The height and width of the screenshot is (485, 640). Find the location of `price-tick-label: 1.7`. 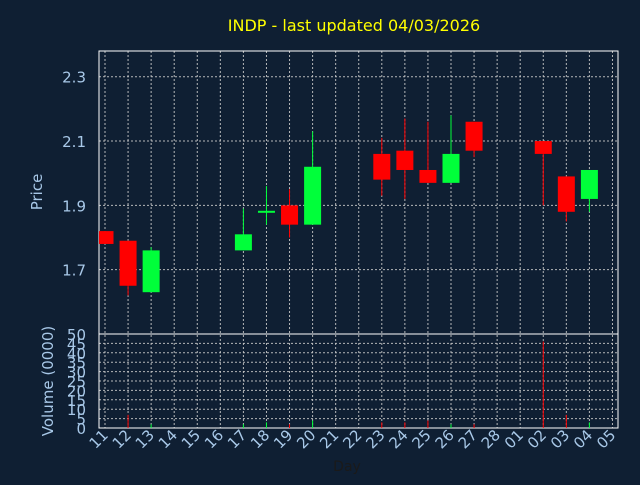

price-tick-label: 1.7 is located at coordinates (74, 271).